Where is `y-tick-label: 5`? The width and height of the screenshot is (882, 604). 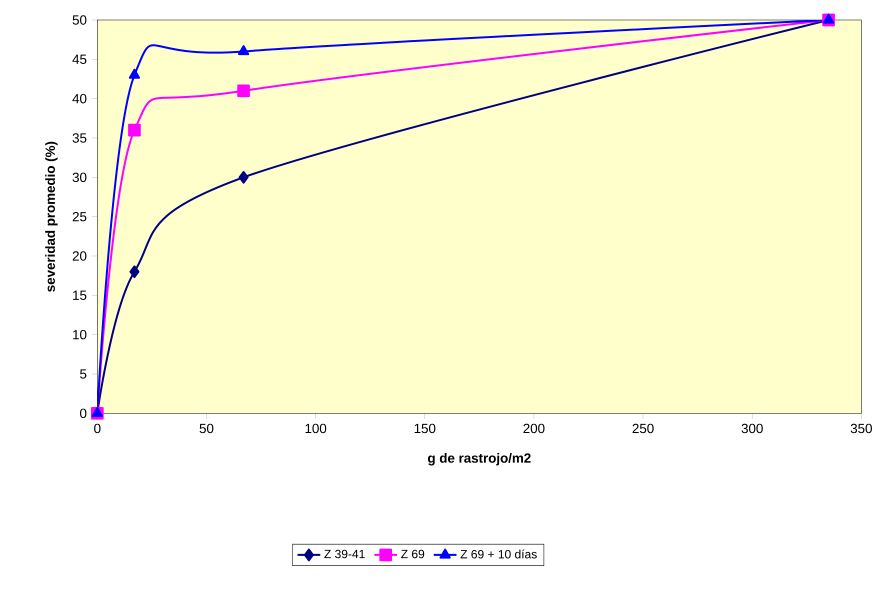
y-tick-label: 5 is located at coordinates (83, 374).